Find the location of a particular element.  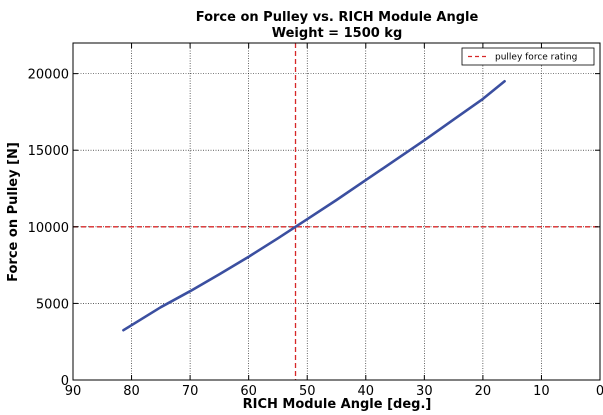

x-tick-label: 80 is located at coordinates (131, 391).